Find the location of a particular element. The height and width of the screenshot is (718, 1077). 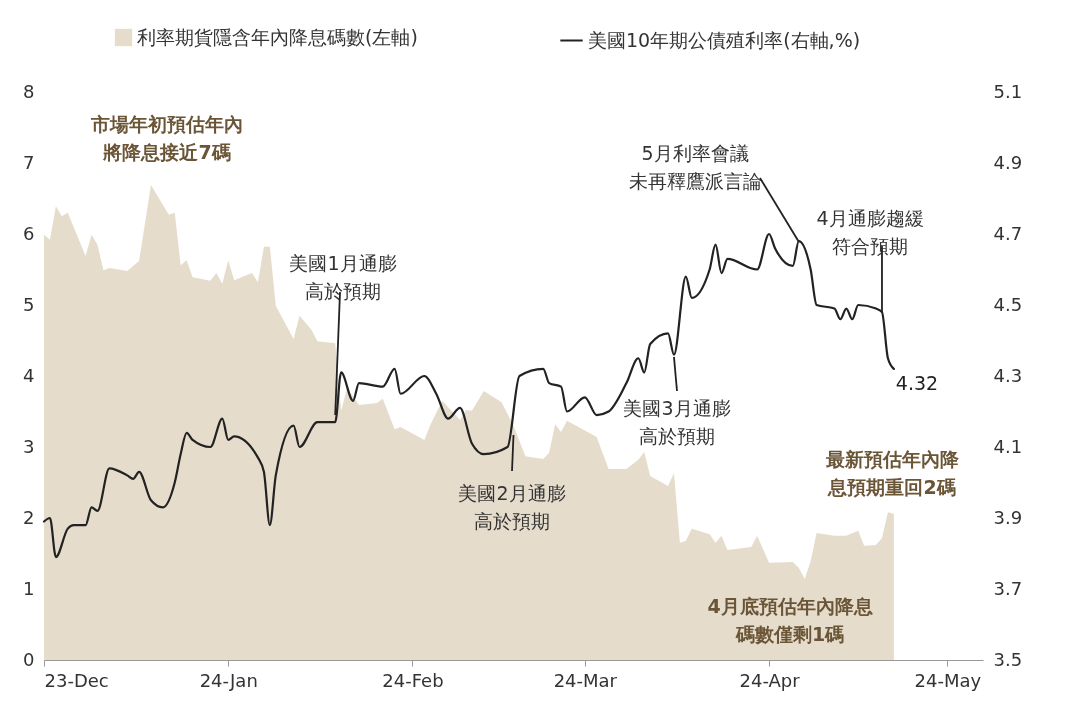

y2-tick-label: 4.1 is located at coordinates (1008, 446).